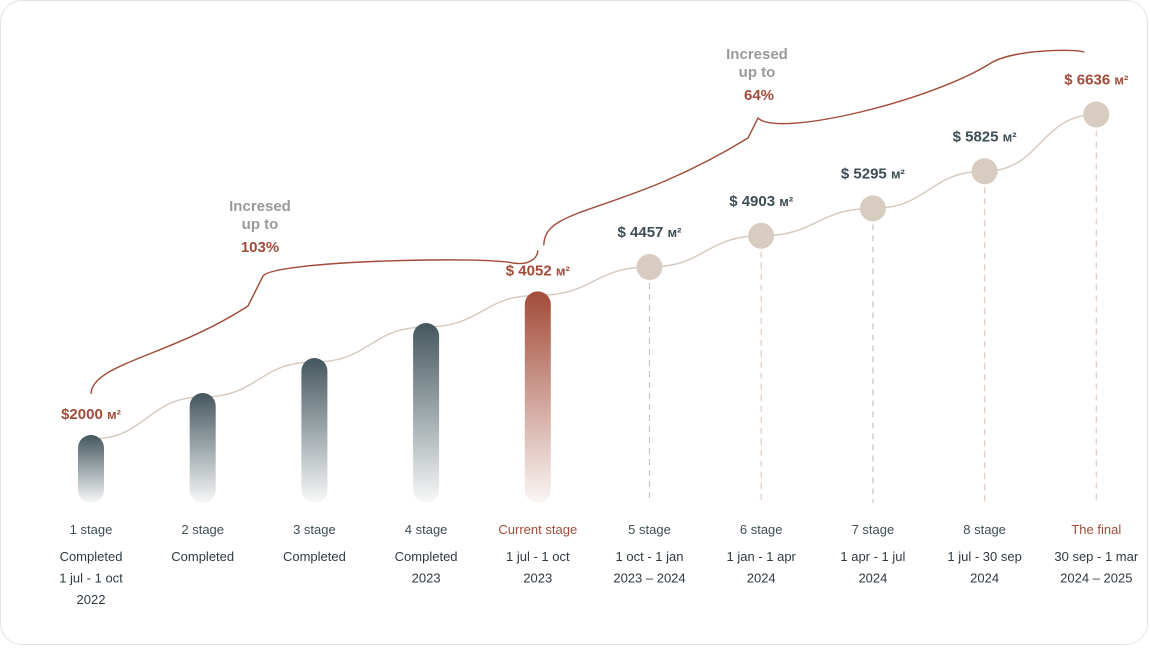 This screenshot has height=648, width=1150. I want to click on point-the-final, so click(1096, 114).